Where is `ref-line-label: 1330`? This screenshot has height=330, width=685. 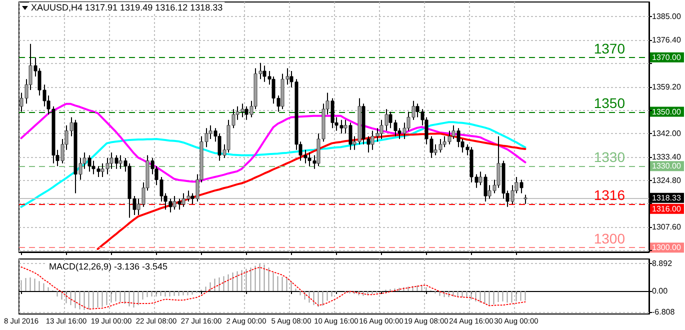 ref-line-label: 1330 is located at coordinates (610, 157).